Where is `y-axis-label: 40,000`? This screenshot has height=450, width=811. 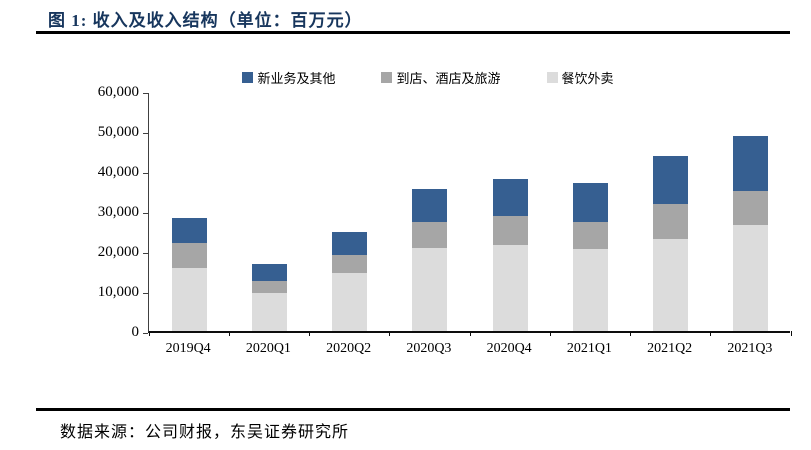
y-axis-label: 40,000 is located at coordinates (118, 172).